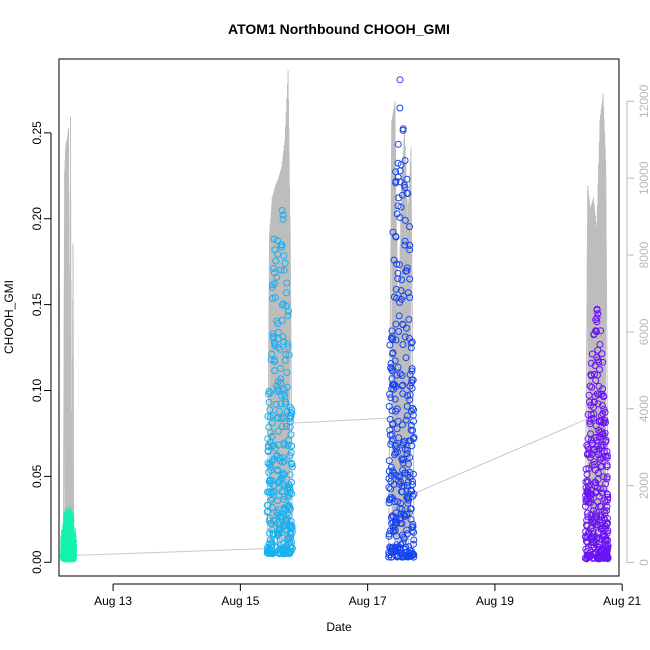  Describe the element at coordinates (622, 601) in the screenshot. I see `x-tick-label: Aug 21` at that location.